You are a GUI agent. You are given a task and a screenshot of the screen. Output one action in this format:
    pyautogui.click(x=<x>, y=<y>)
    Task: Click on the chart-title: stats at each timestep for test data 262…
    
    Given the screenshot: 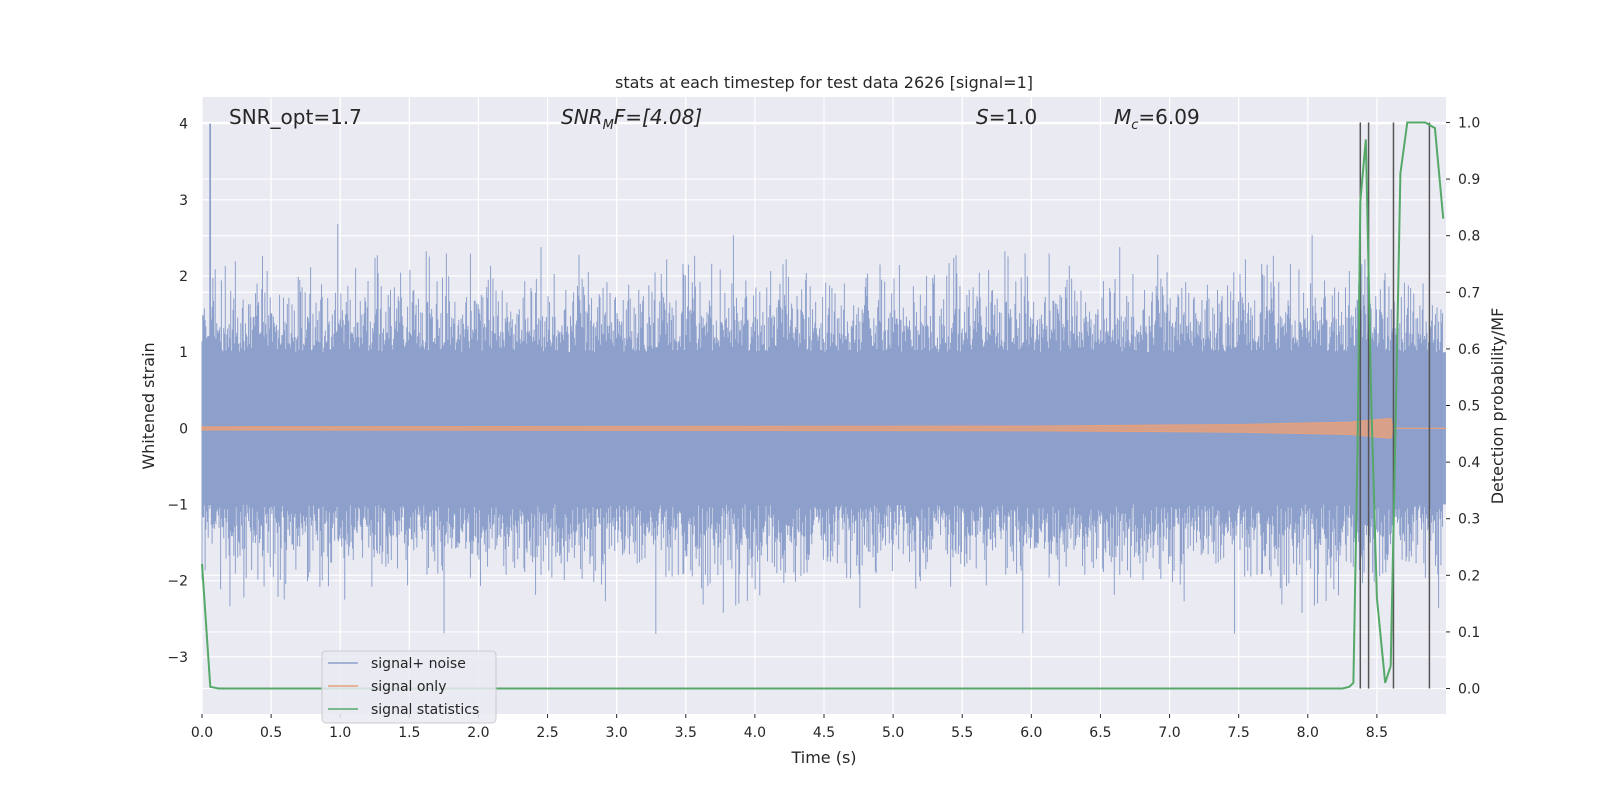 What is the action you would take?
    pyautogui.click(x=824, y=82)
    